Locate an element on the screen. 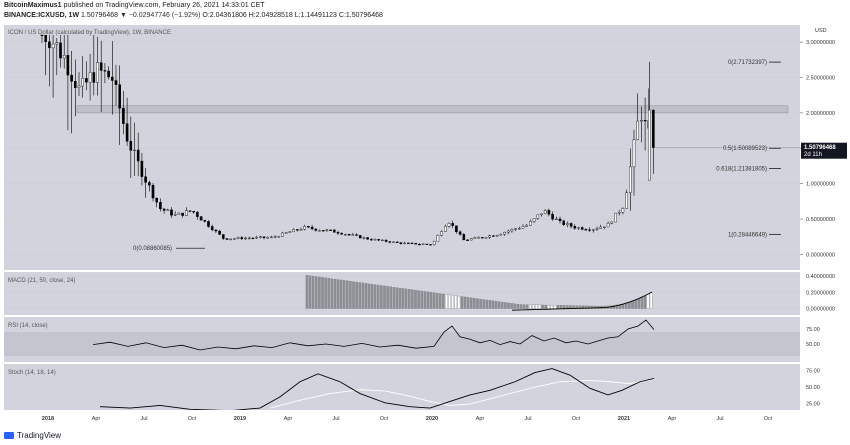 The image size is (850, 445). fib-label: 0(0.08860085) is located at coordinates (152, 249).